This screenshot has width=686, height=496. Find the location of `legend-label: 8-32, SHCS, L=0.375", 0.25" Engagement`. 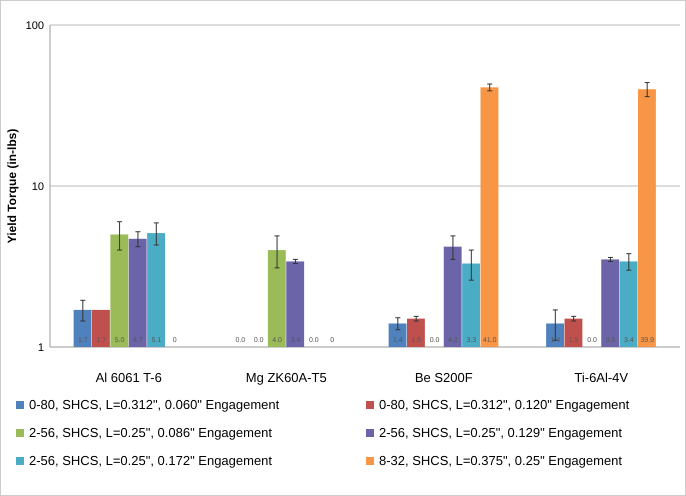

legend-label: 8-32, SHCS, L=0.375", 0.25" Engagement is located at coordinates (500, 460).